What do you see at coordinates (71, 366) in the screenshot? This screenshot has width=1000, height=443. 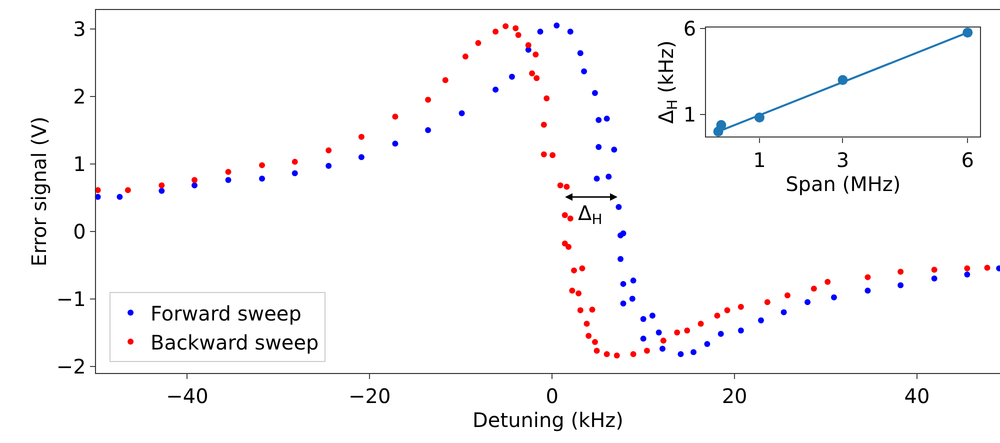 I see `y-tick-label: −2` at bounding box center [71, 366].